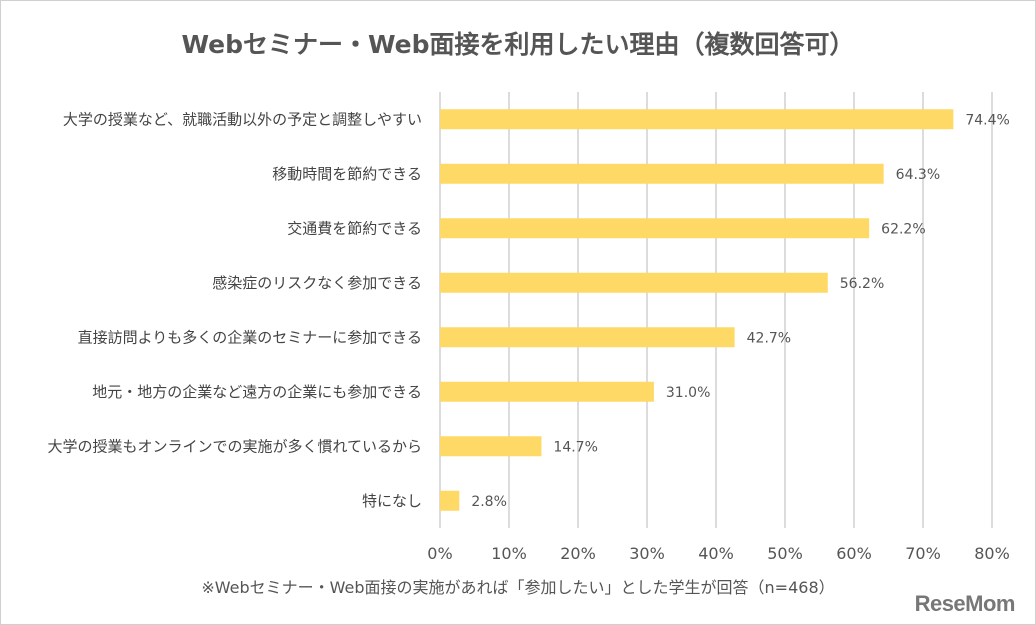  Describe the element at coordinates (854, 553) in the screenshot. I see `x-tick-label: 60%` at that location.